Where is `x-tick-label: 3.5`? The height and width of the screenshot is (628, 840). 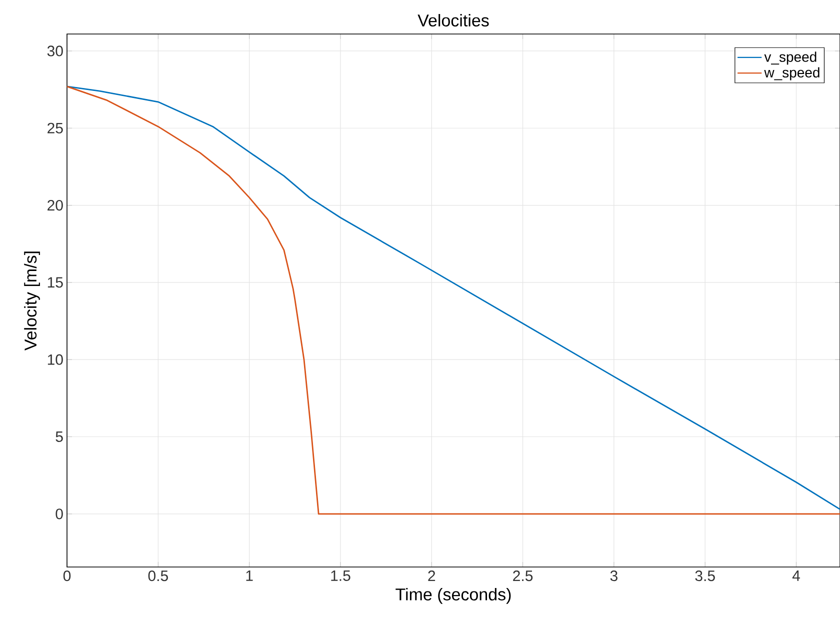 x-tick-label: 3.5 is located at coordinates (705, 576).